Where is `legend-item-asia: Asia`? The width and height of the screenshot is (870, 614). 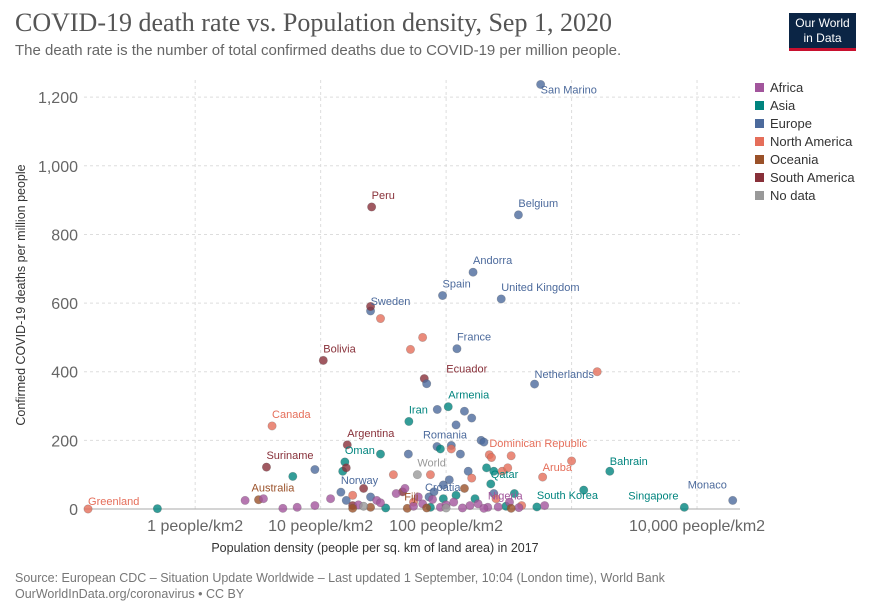
legend-item-asia: Asia is located at coordinates (805, 105).